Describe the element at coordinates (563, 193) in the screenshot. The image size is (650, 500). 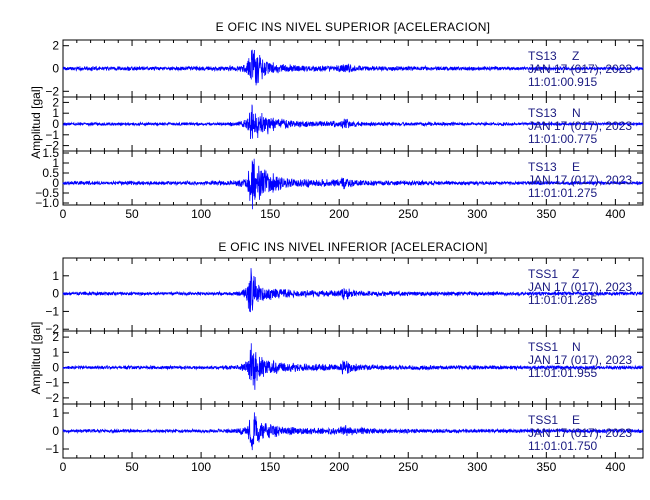
I see `time-label: 11:01:01.275` at that location.